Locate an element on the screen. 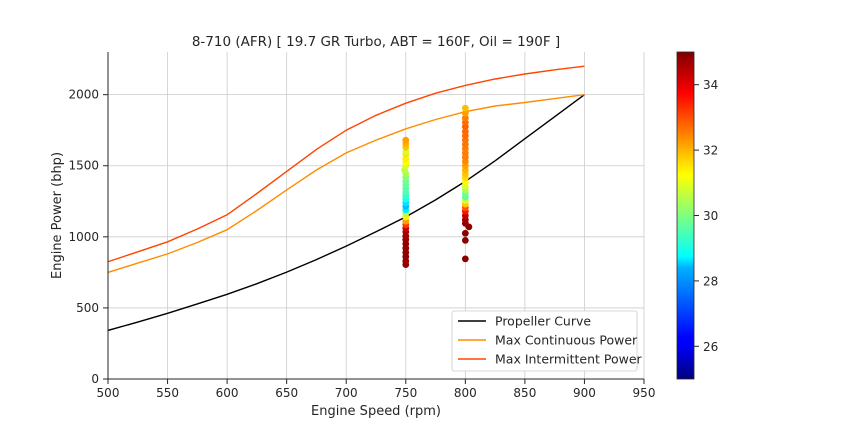 The width and height of the screenshot is (864, 432). y-axis-ticks: 0 500 1000 1500 2000 is located at coordinates (88, 237).